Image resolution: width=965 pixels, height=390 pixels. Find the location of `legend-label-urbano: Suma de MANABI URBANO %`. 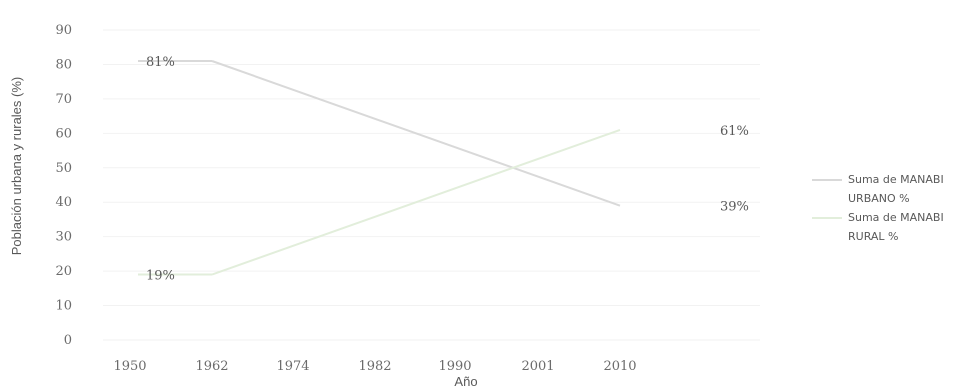

legend-label-urbano: Suma de MANABI URBANO % is located at coordinates (896, 189).